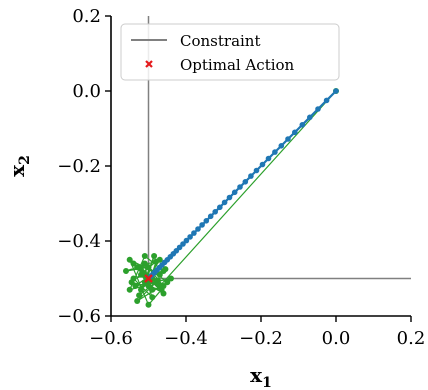 This screenshot has height=390, width=428. I want to click on legend: Constraint Optimal Action, so click(230, 52).